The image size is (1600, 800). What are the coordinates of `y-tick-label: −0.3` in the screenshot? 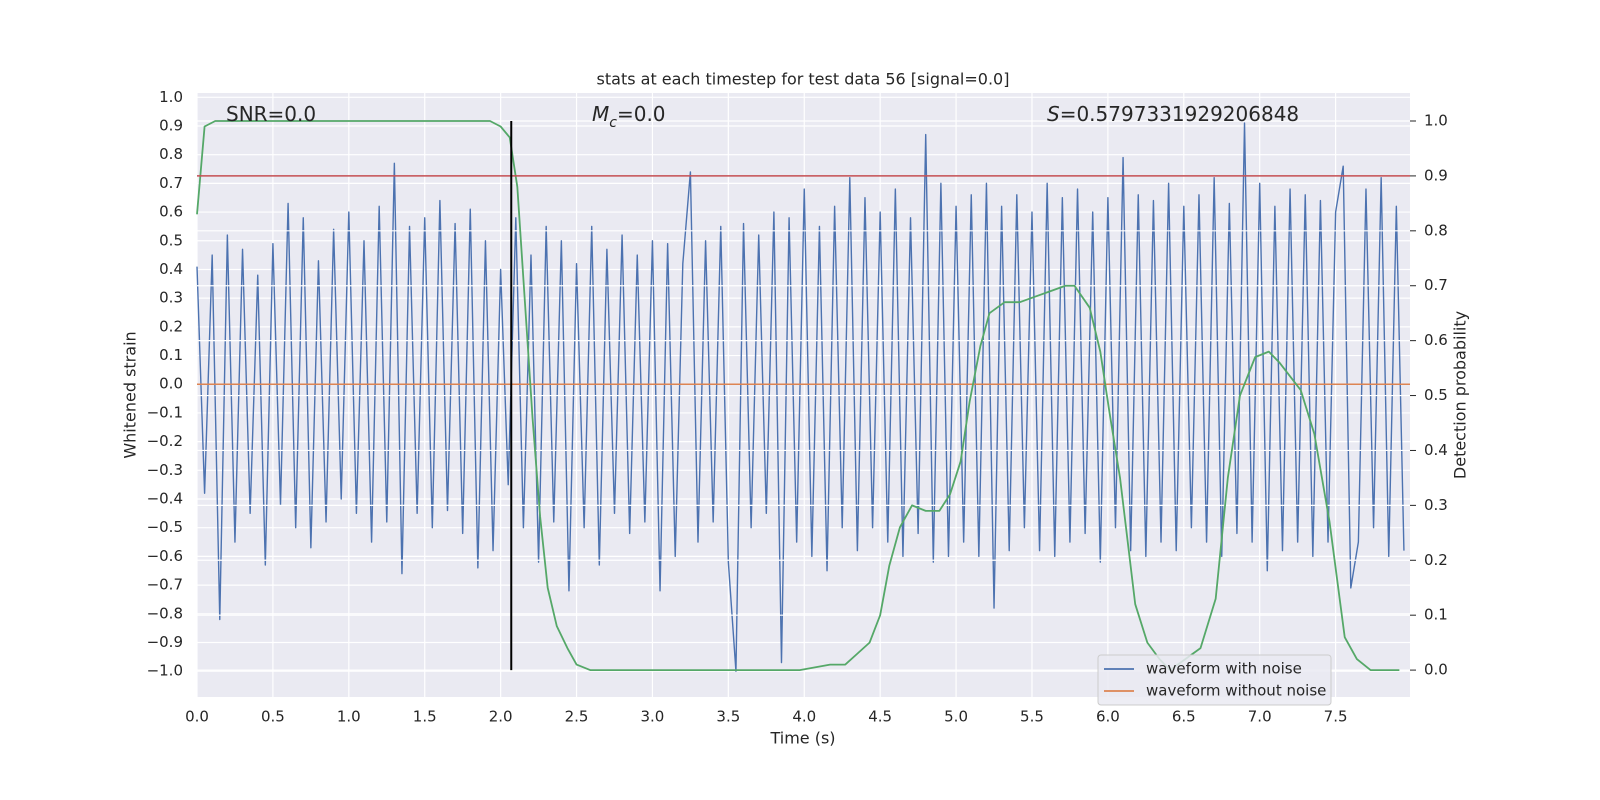 It's located at (165, 470).